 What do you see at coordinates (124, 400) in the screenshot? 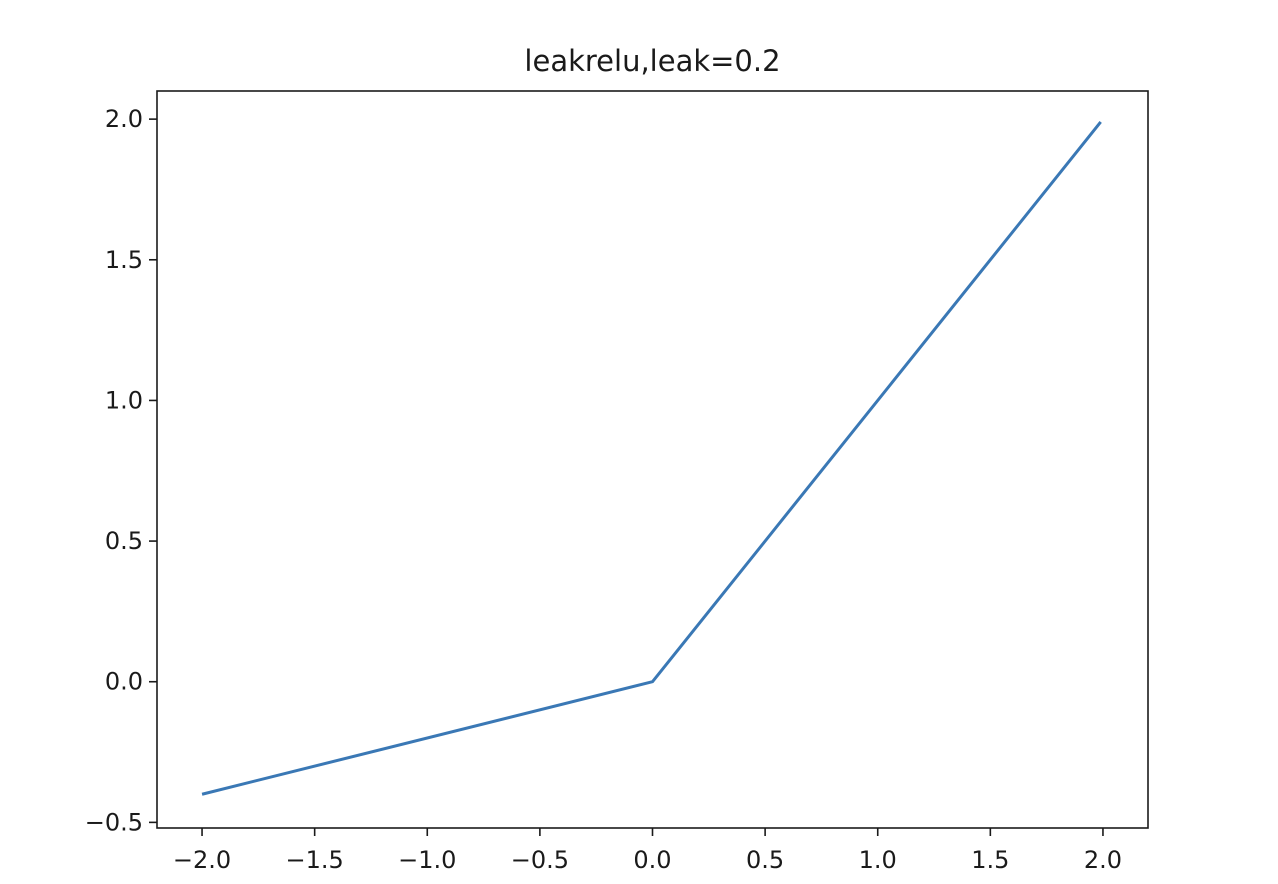
I see `y-tick-label: 1.0` at bounding box center [124, 400].